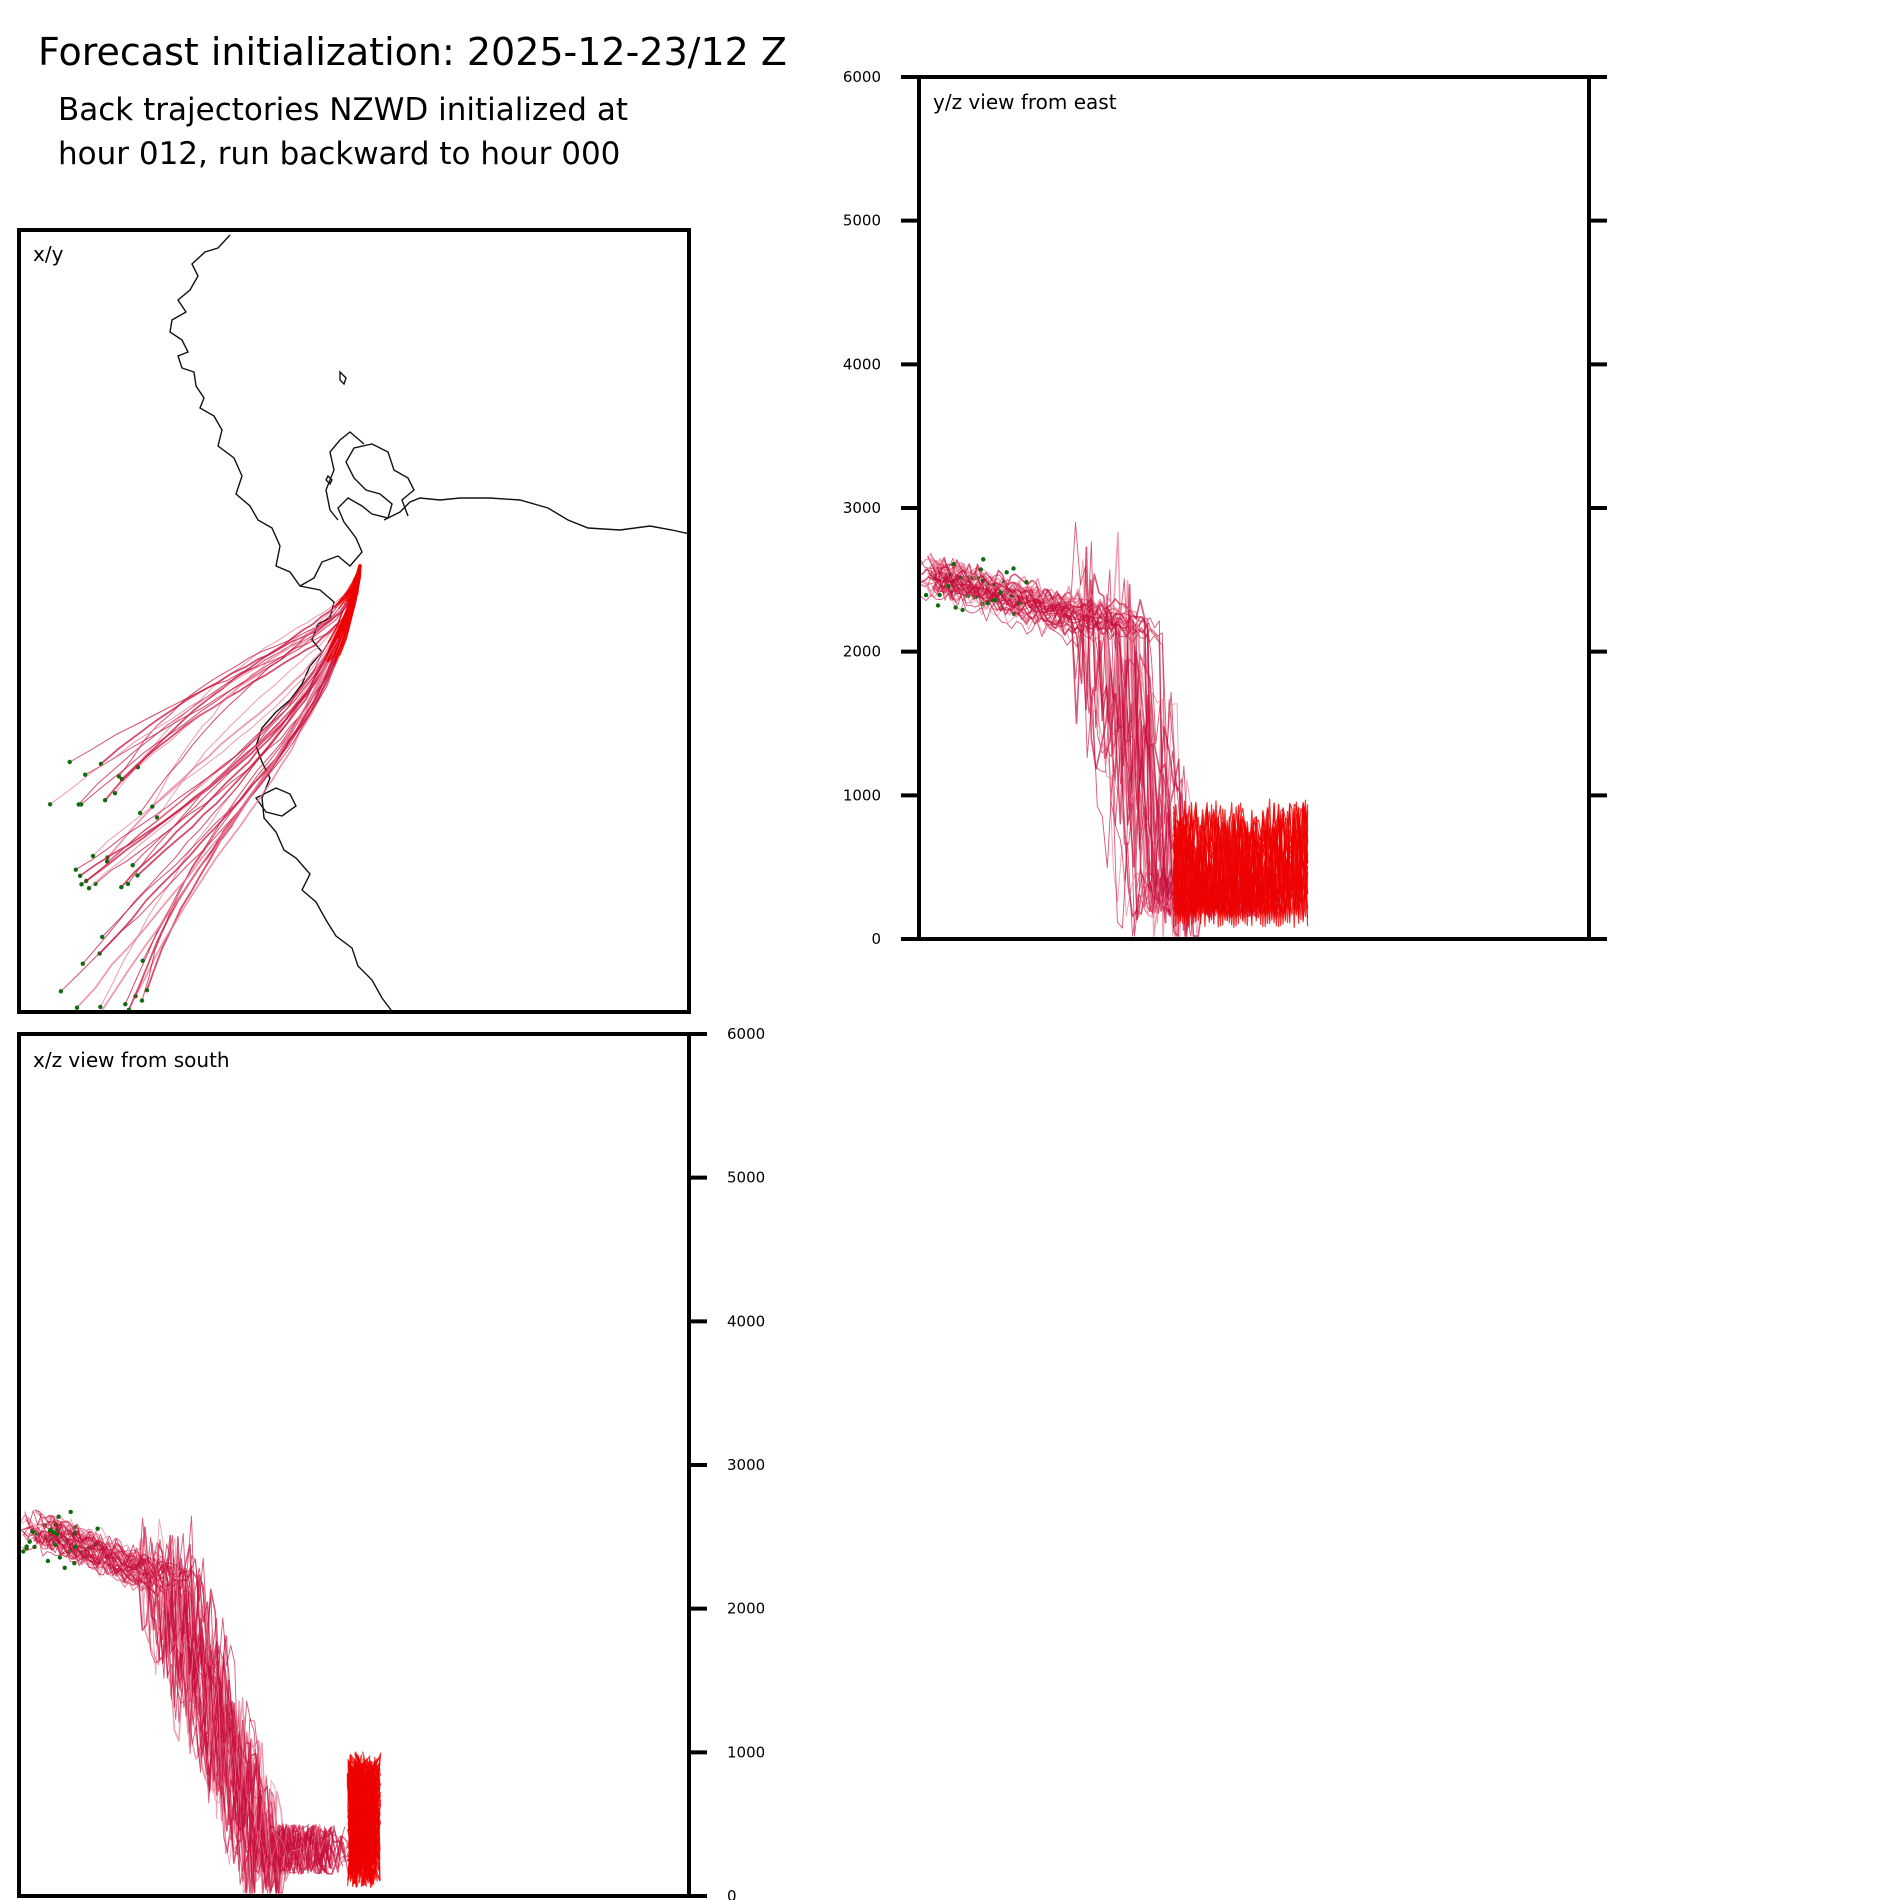  I want to click on yz-trajectory-recent, so click(1241, 864).